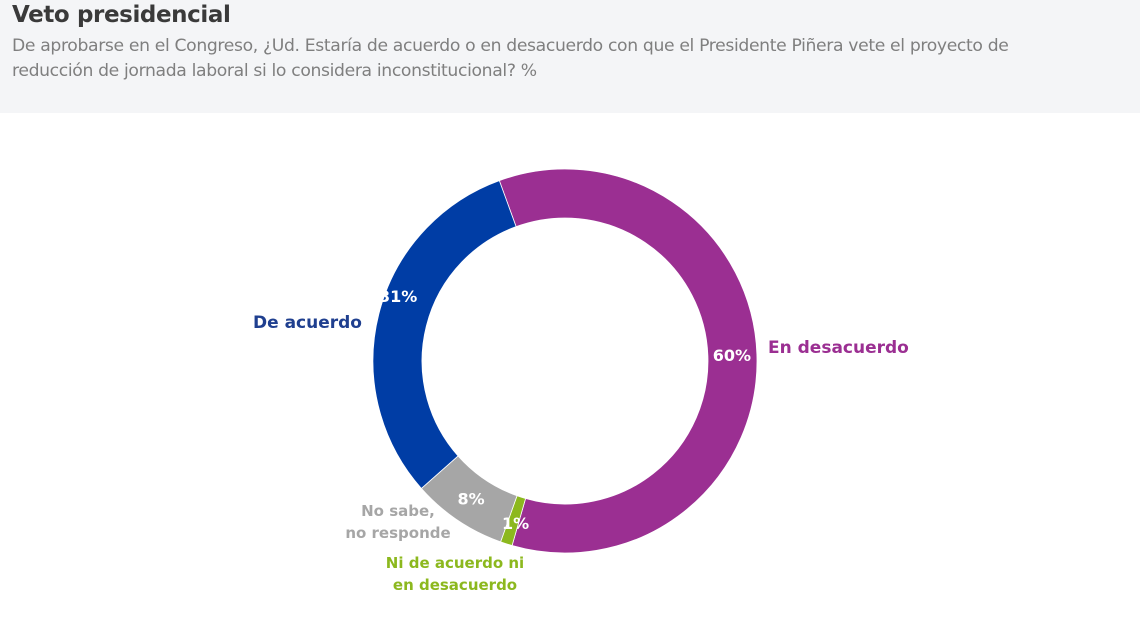 Image resolution: width=1140 pixels, height=628 pixels. I want to click on value-labels: 60% 1% 8% 31%, so click(565, 410).